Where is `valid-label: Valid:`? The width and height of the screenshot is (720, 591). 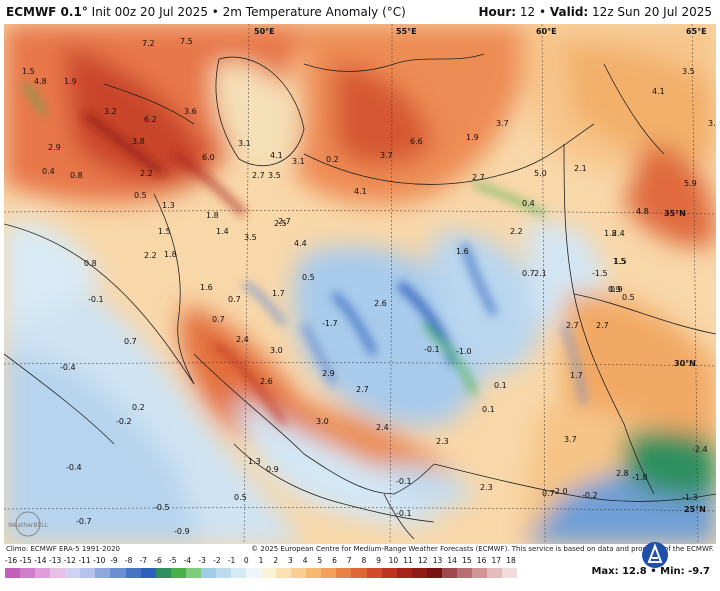 valid-label: Valid: is located at coordinates (569, 12).